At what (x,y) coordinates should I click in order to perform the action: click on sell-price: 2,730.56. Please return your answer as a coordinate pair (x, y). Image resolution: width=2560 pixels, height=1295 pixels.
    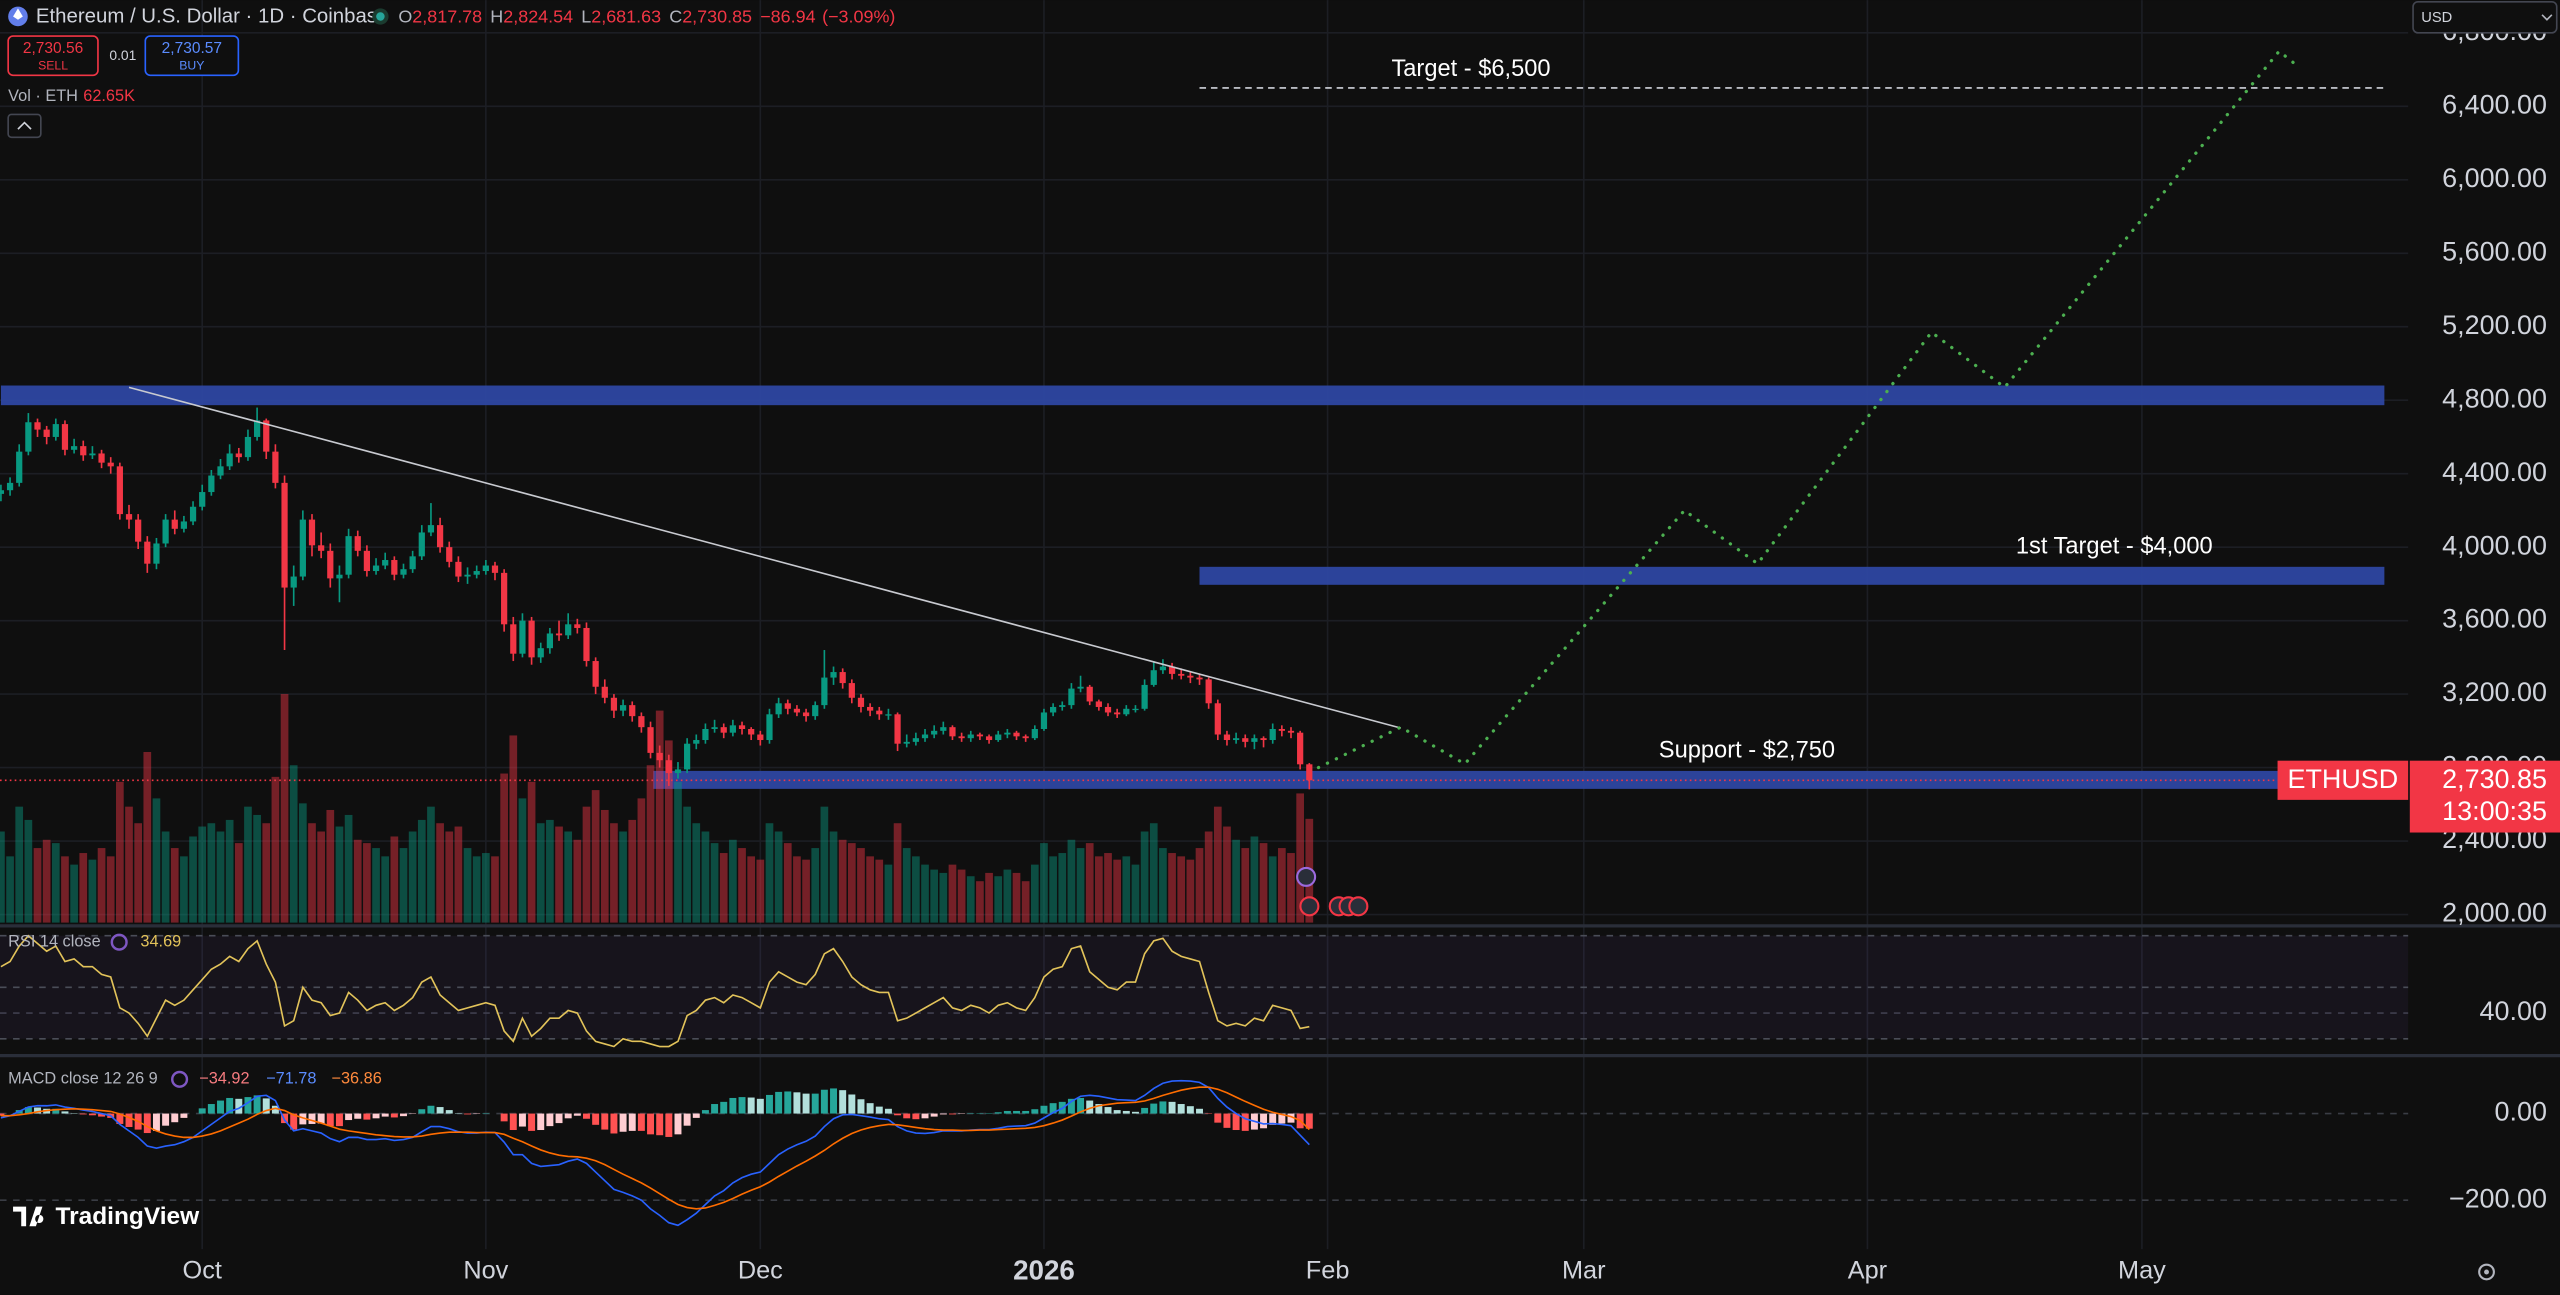
    Looking at the image, I should click on (53, 48).